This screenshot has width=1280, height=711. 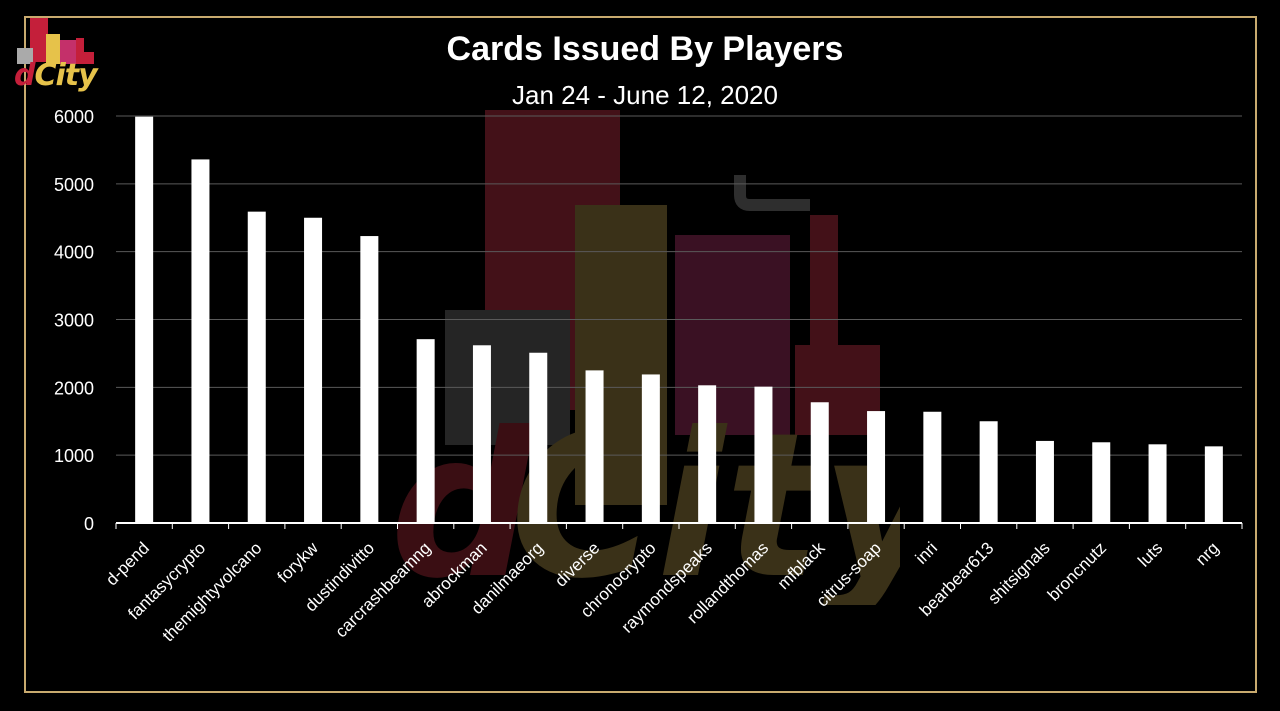 I want to click on logo-text: dCity, so click(x=56, y=75).